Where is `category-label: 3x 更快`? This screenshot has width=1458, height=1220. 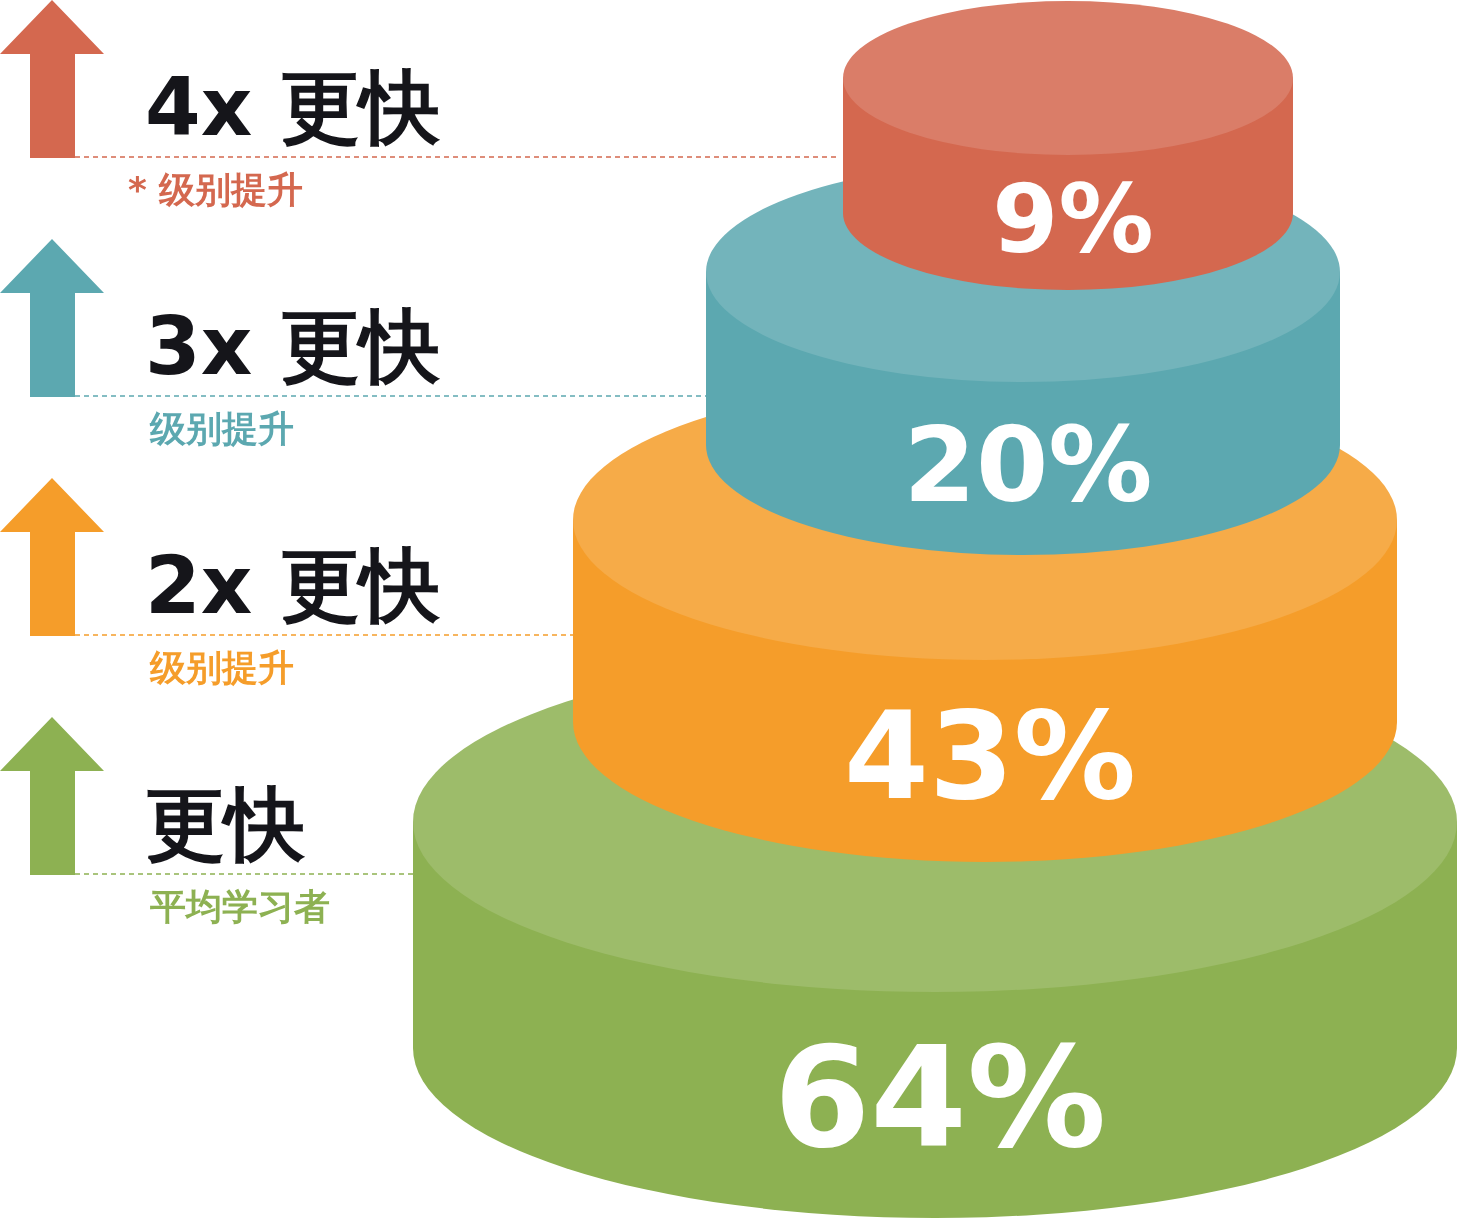 category-label: 3x 更快 is located at coordinates (293, 346).